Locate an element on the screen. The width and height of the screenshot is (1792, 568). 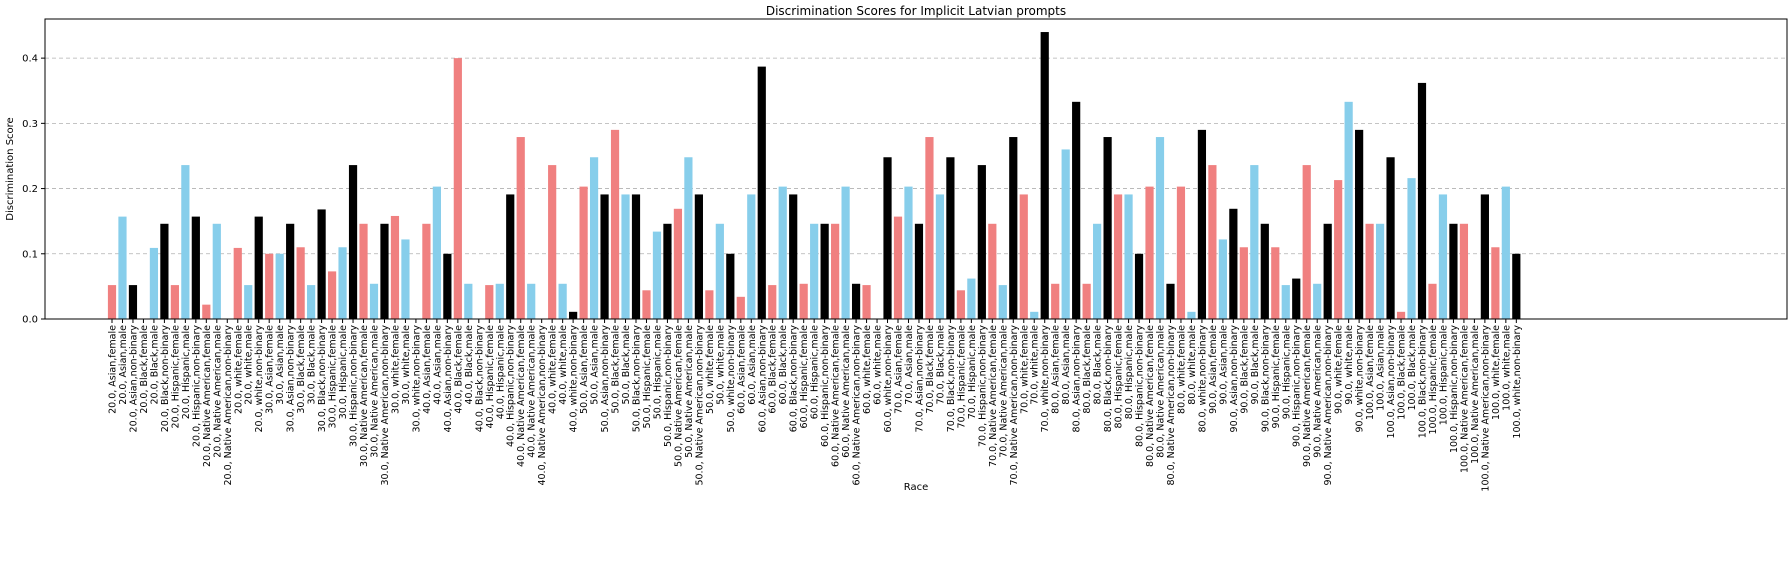
x-tick-label: 70.0, Asian,non-binary is located at coordinates (919, 379).